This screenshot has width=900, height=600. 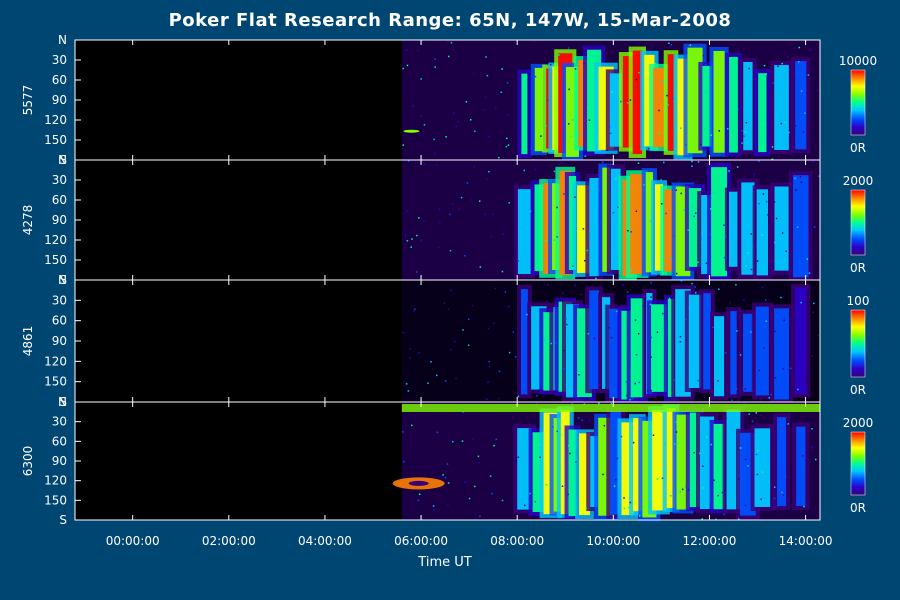 I want to click on panel-wavelength-label: 5577, so click(x=28, y=100).